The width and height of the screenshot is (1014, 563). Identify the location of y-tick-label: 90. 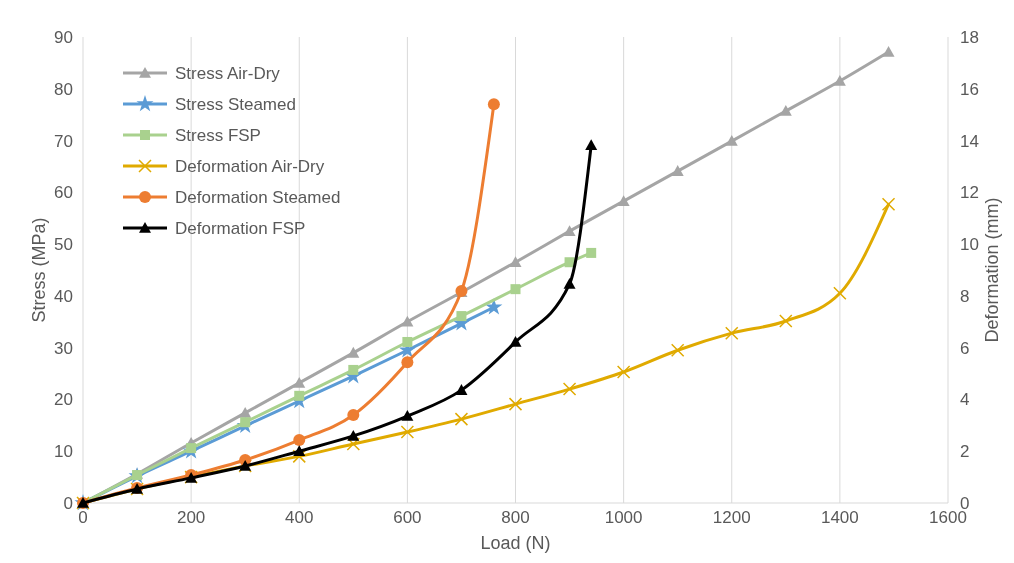
(63, 37).